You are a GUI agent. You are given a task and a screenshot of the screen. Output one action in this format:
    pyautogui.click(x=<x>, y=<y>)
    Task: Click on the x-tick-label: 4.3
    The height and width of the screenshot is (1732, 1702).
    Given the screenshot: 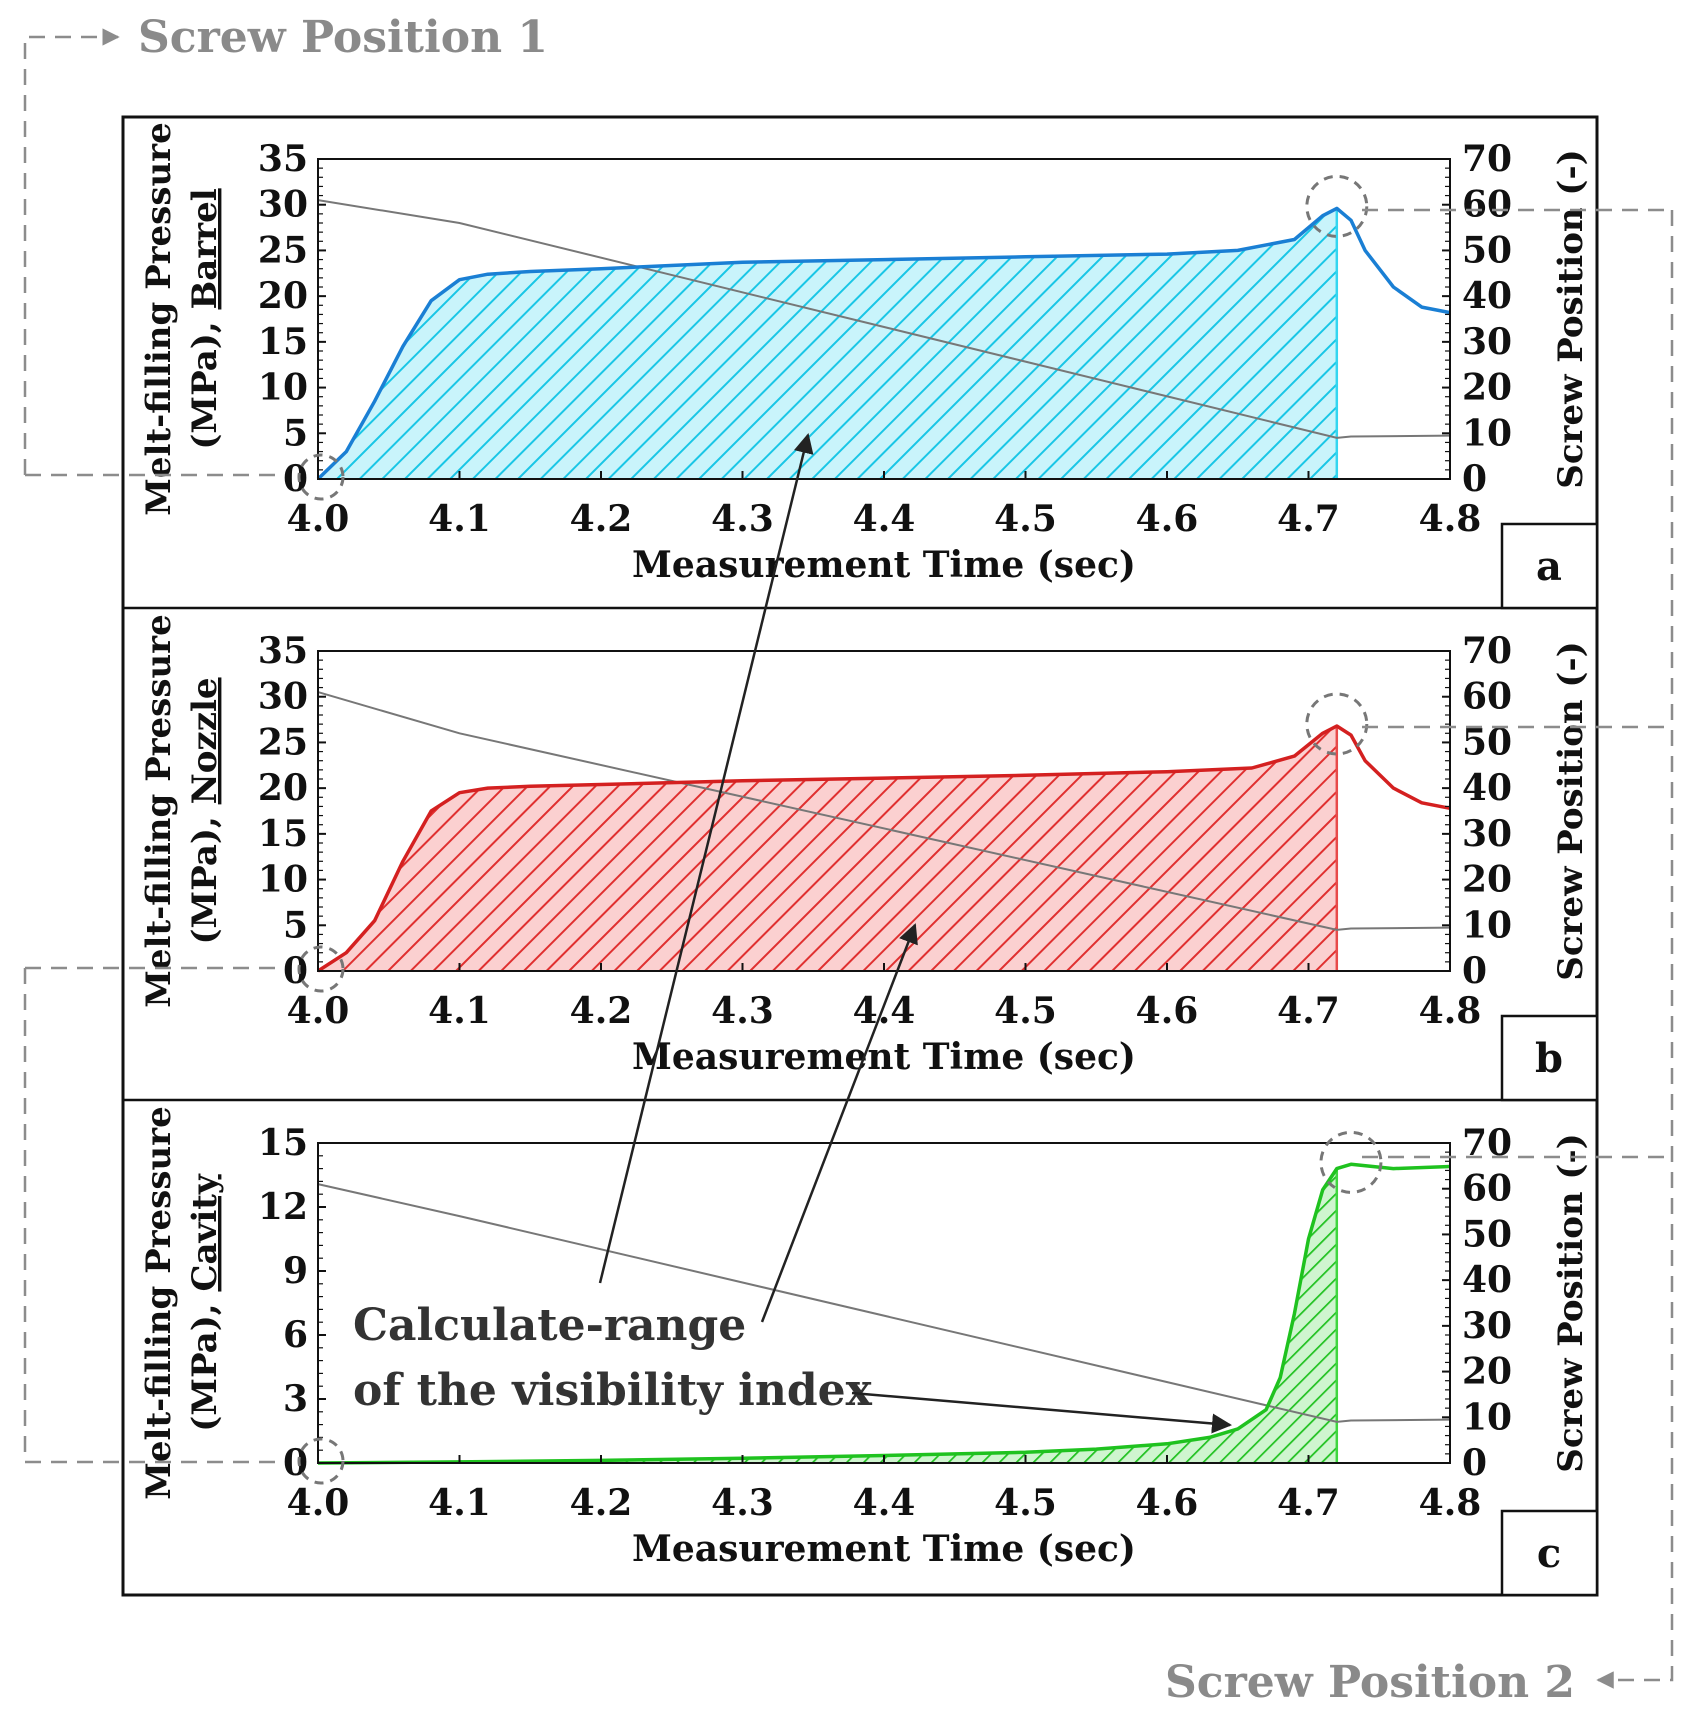 What is the action you would take?
    pyautogui.click(x=742, y=1011)
    